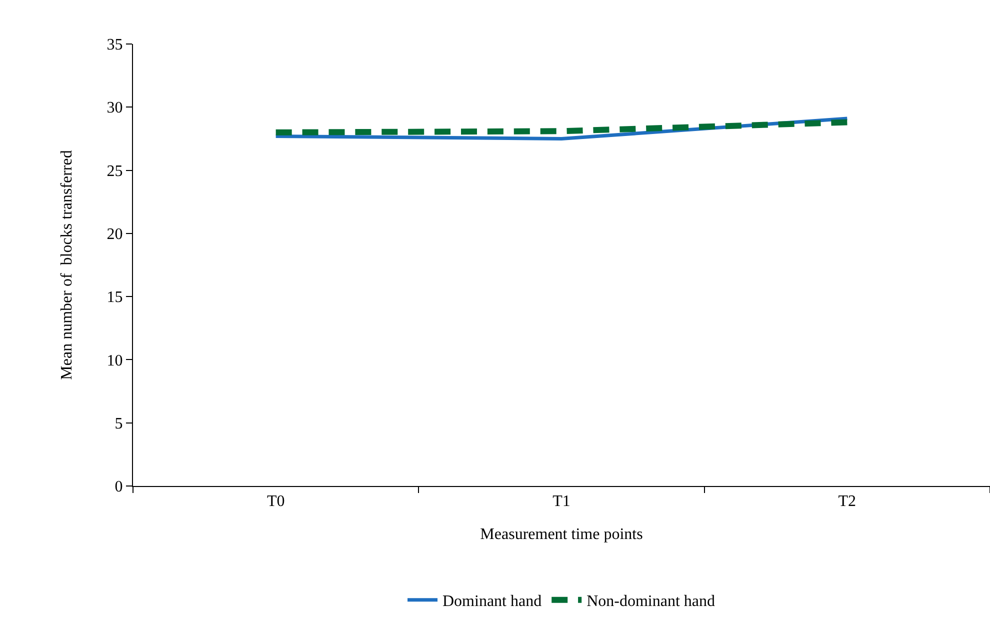 The width and height of the screenshot is (990, 617). Describe the element at coordinates (114, 108) in the screenshot. I see `y-tick-label: 30` at that location.